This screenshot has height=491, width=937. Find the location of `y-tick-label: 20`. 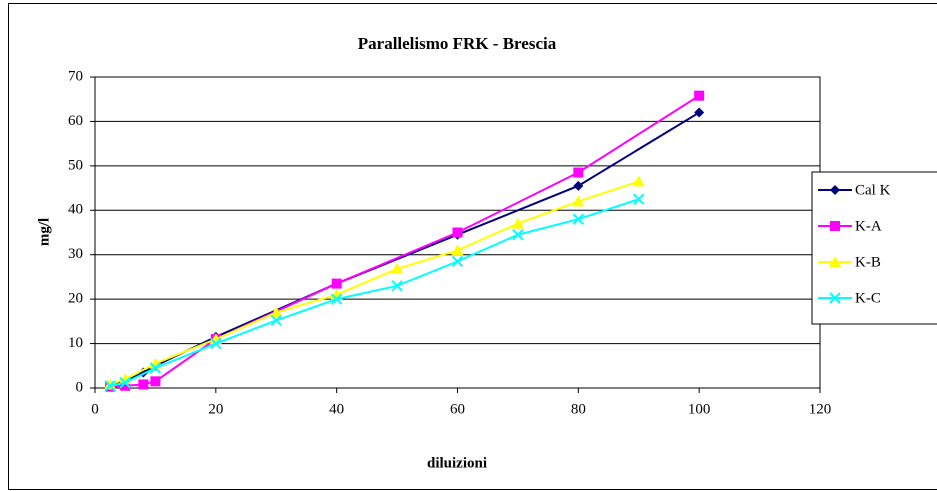

y-tick-label: 20 is located at coordinates (75, 299).